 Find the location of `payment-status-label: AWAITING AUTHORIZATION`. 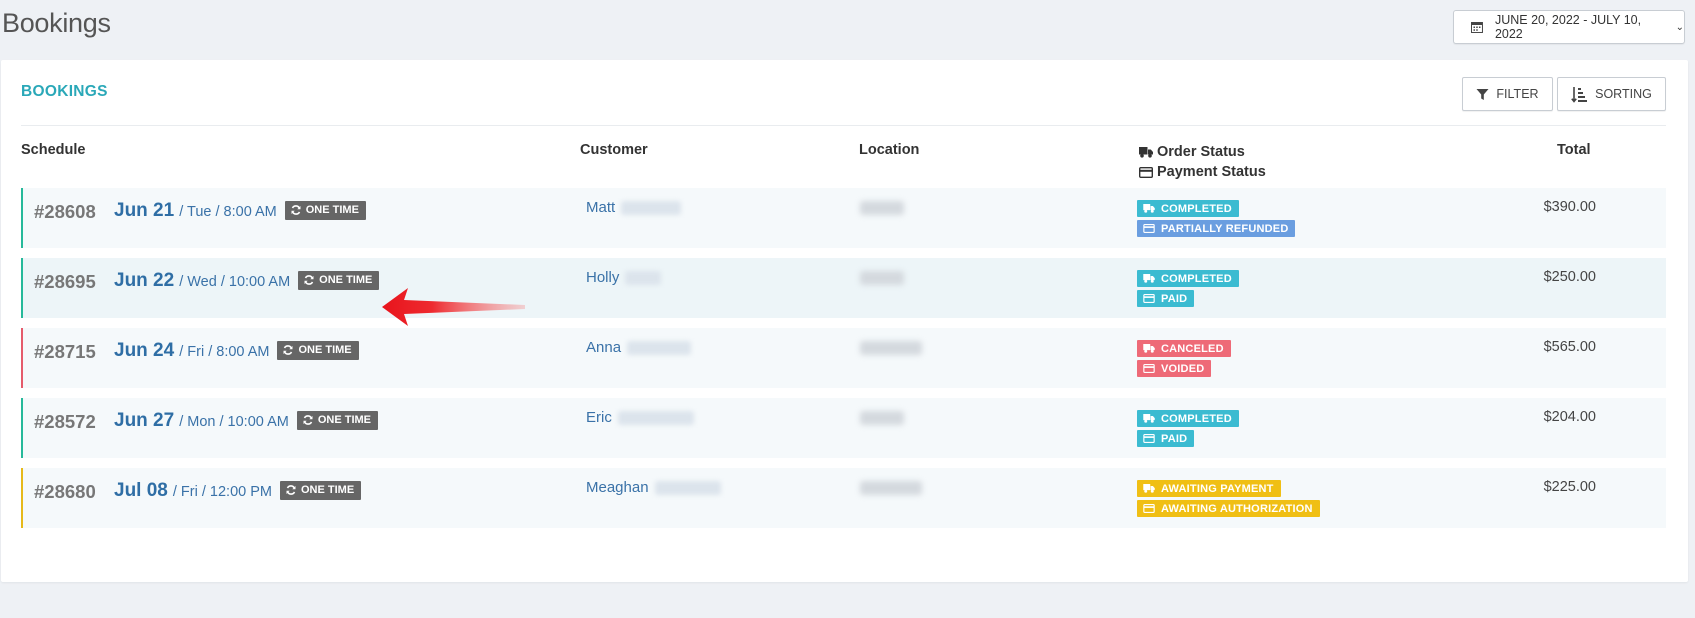

payment-status-label: AWAITING AUTHORIZATION is located at coordinates (1237, 508).